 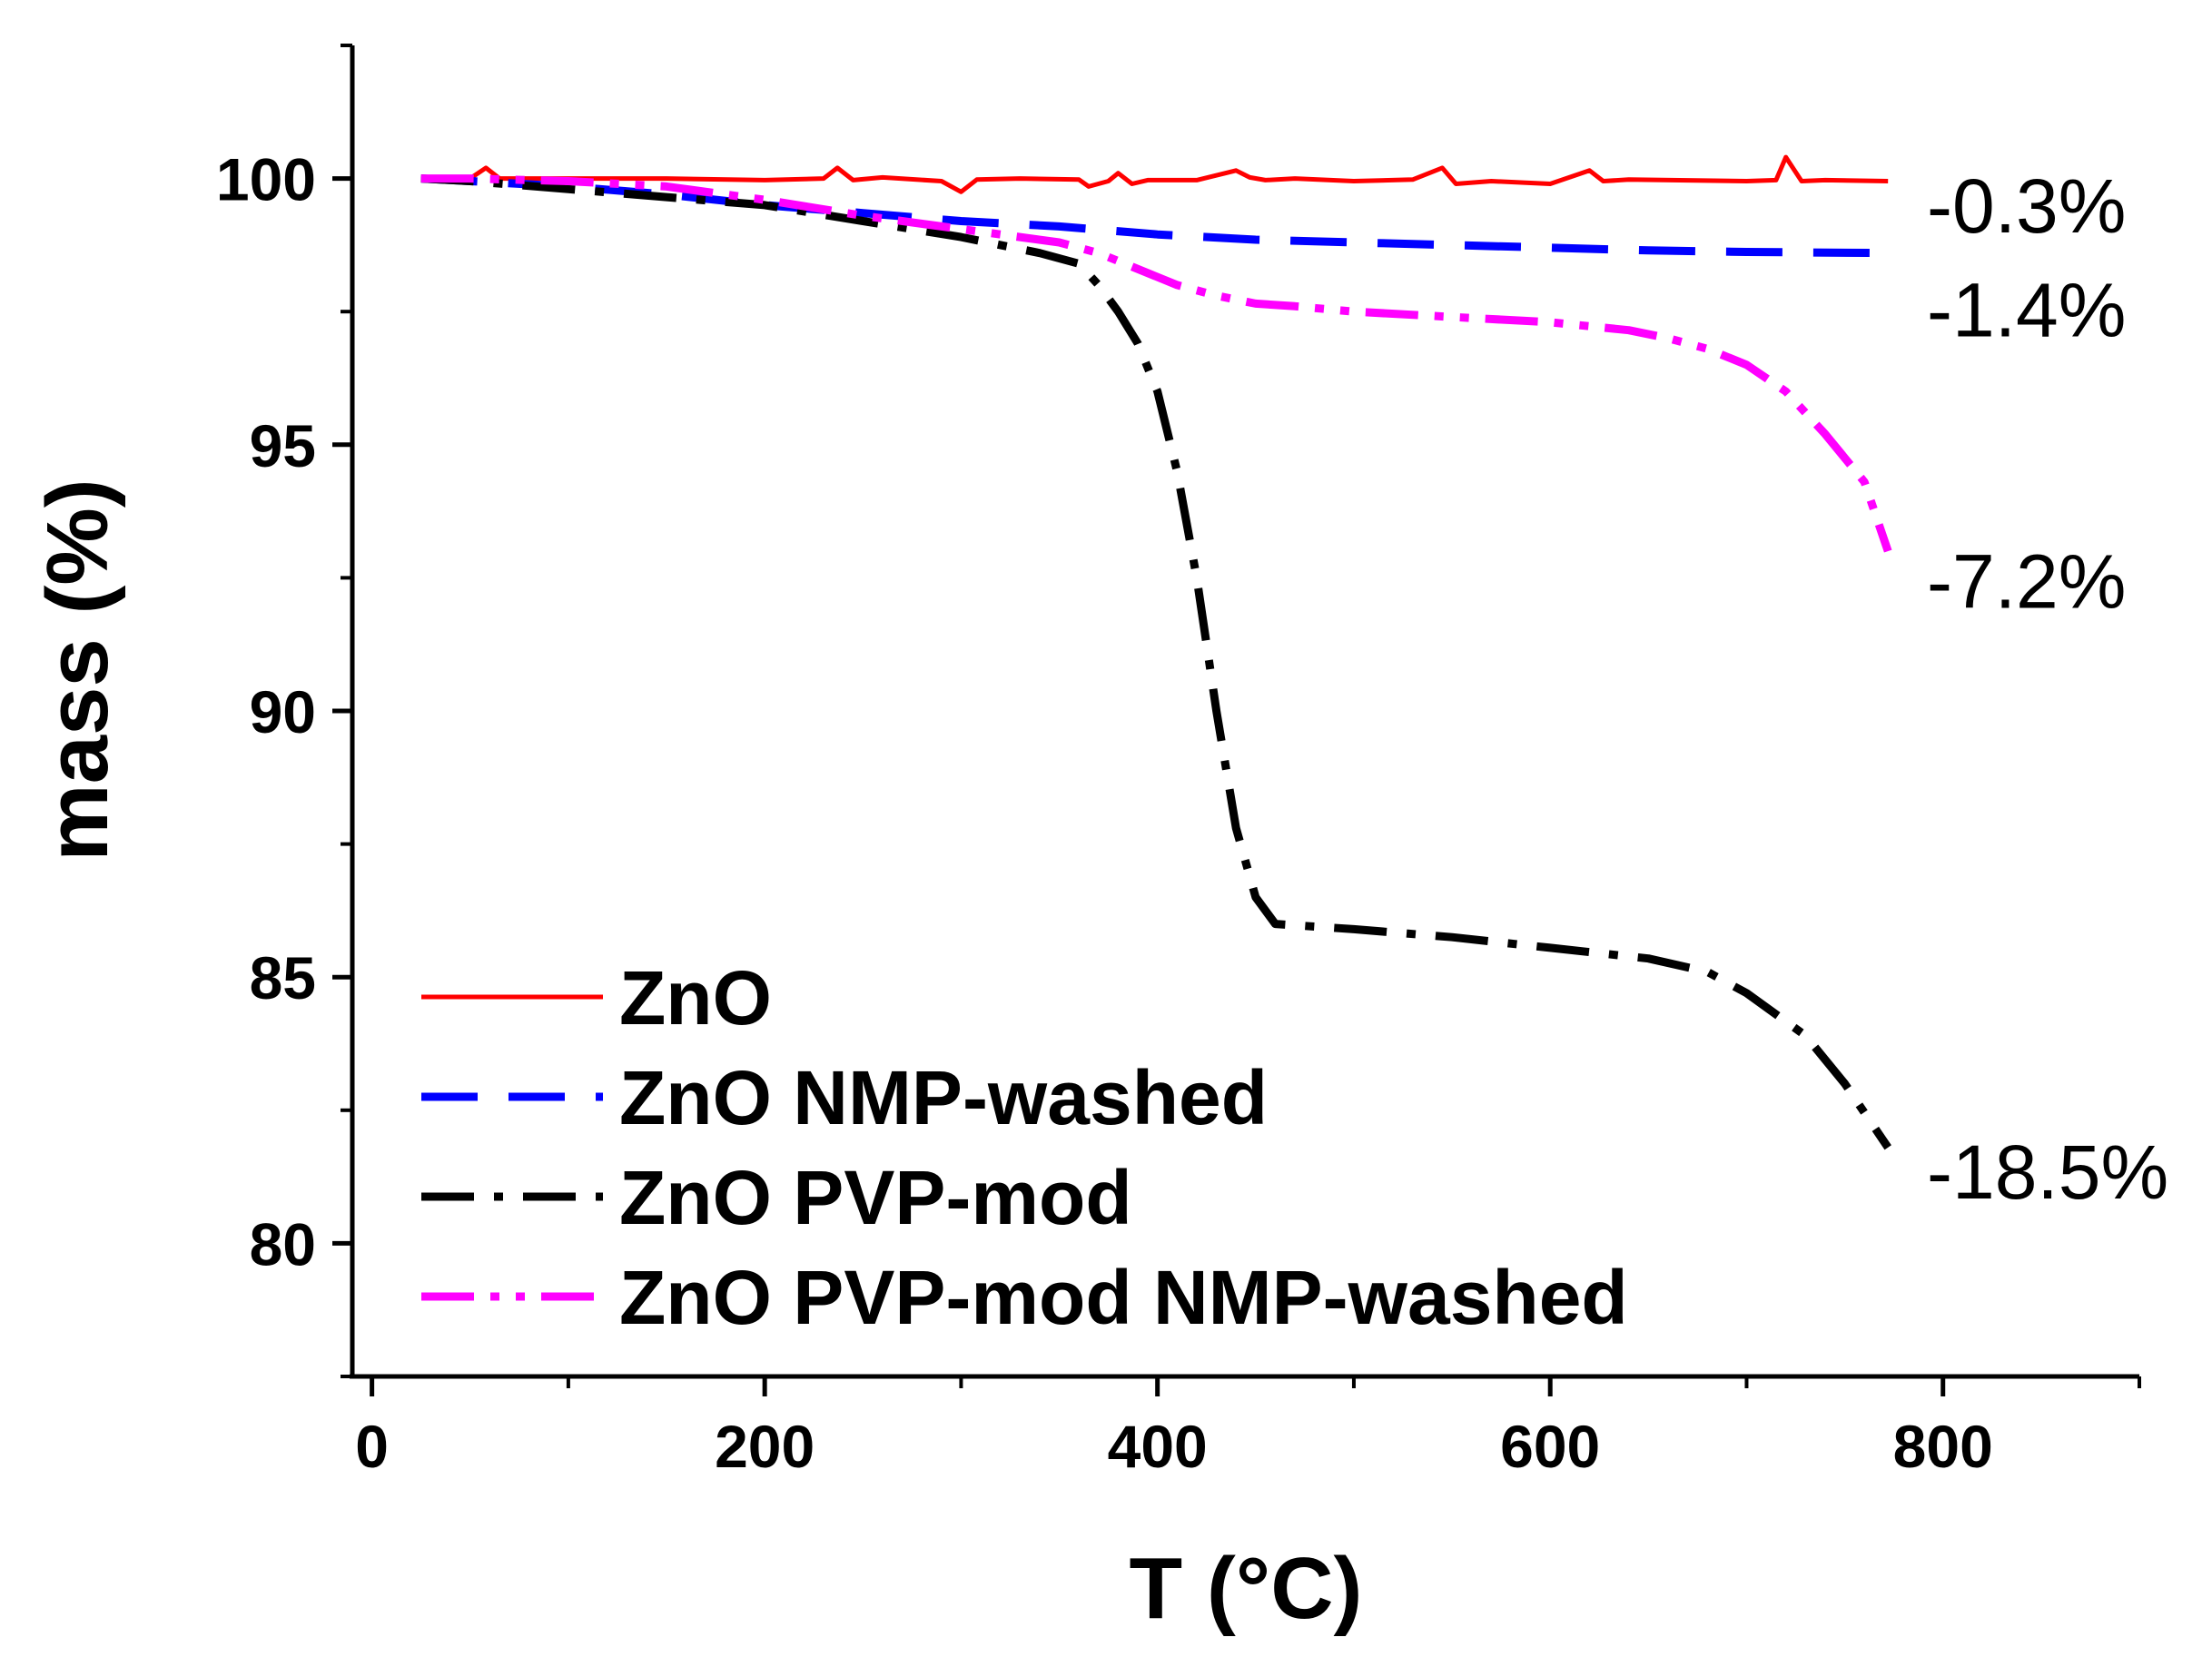 What do you see at coordinates (944, 1097) in the screenshot?
I see `legend-label-zno-nmp-washed: ZnO NMP-washed` at bounding box center [944, 1097].